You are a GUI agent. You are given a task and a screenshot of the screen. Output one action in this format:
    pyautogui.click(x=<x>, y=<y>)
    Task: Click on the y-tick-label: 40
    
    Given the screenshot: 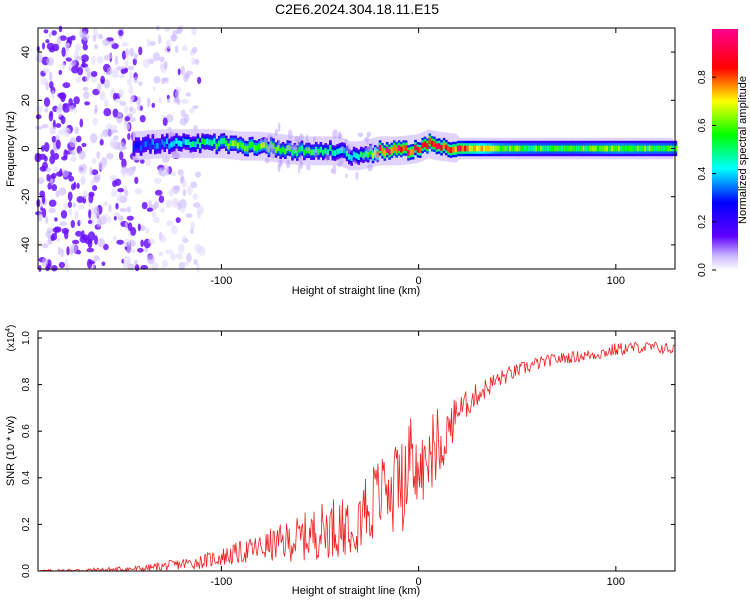 What is the action you would take?
    pyautogui.click(x=26, y=52)
    